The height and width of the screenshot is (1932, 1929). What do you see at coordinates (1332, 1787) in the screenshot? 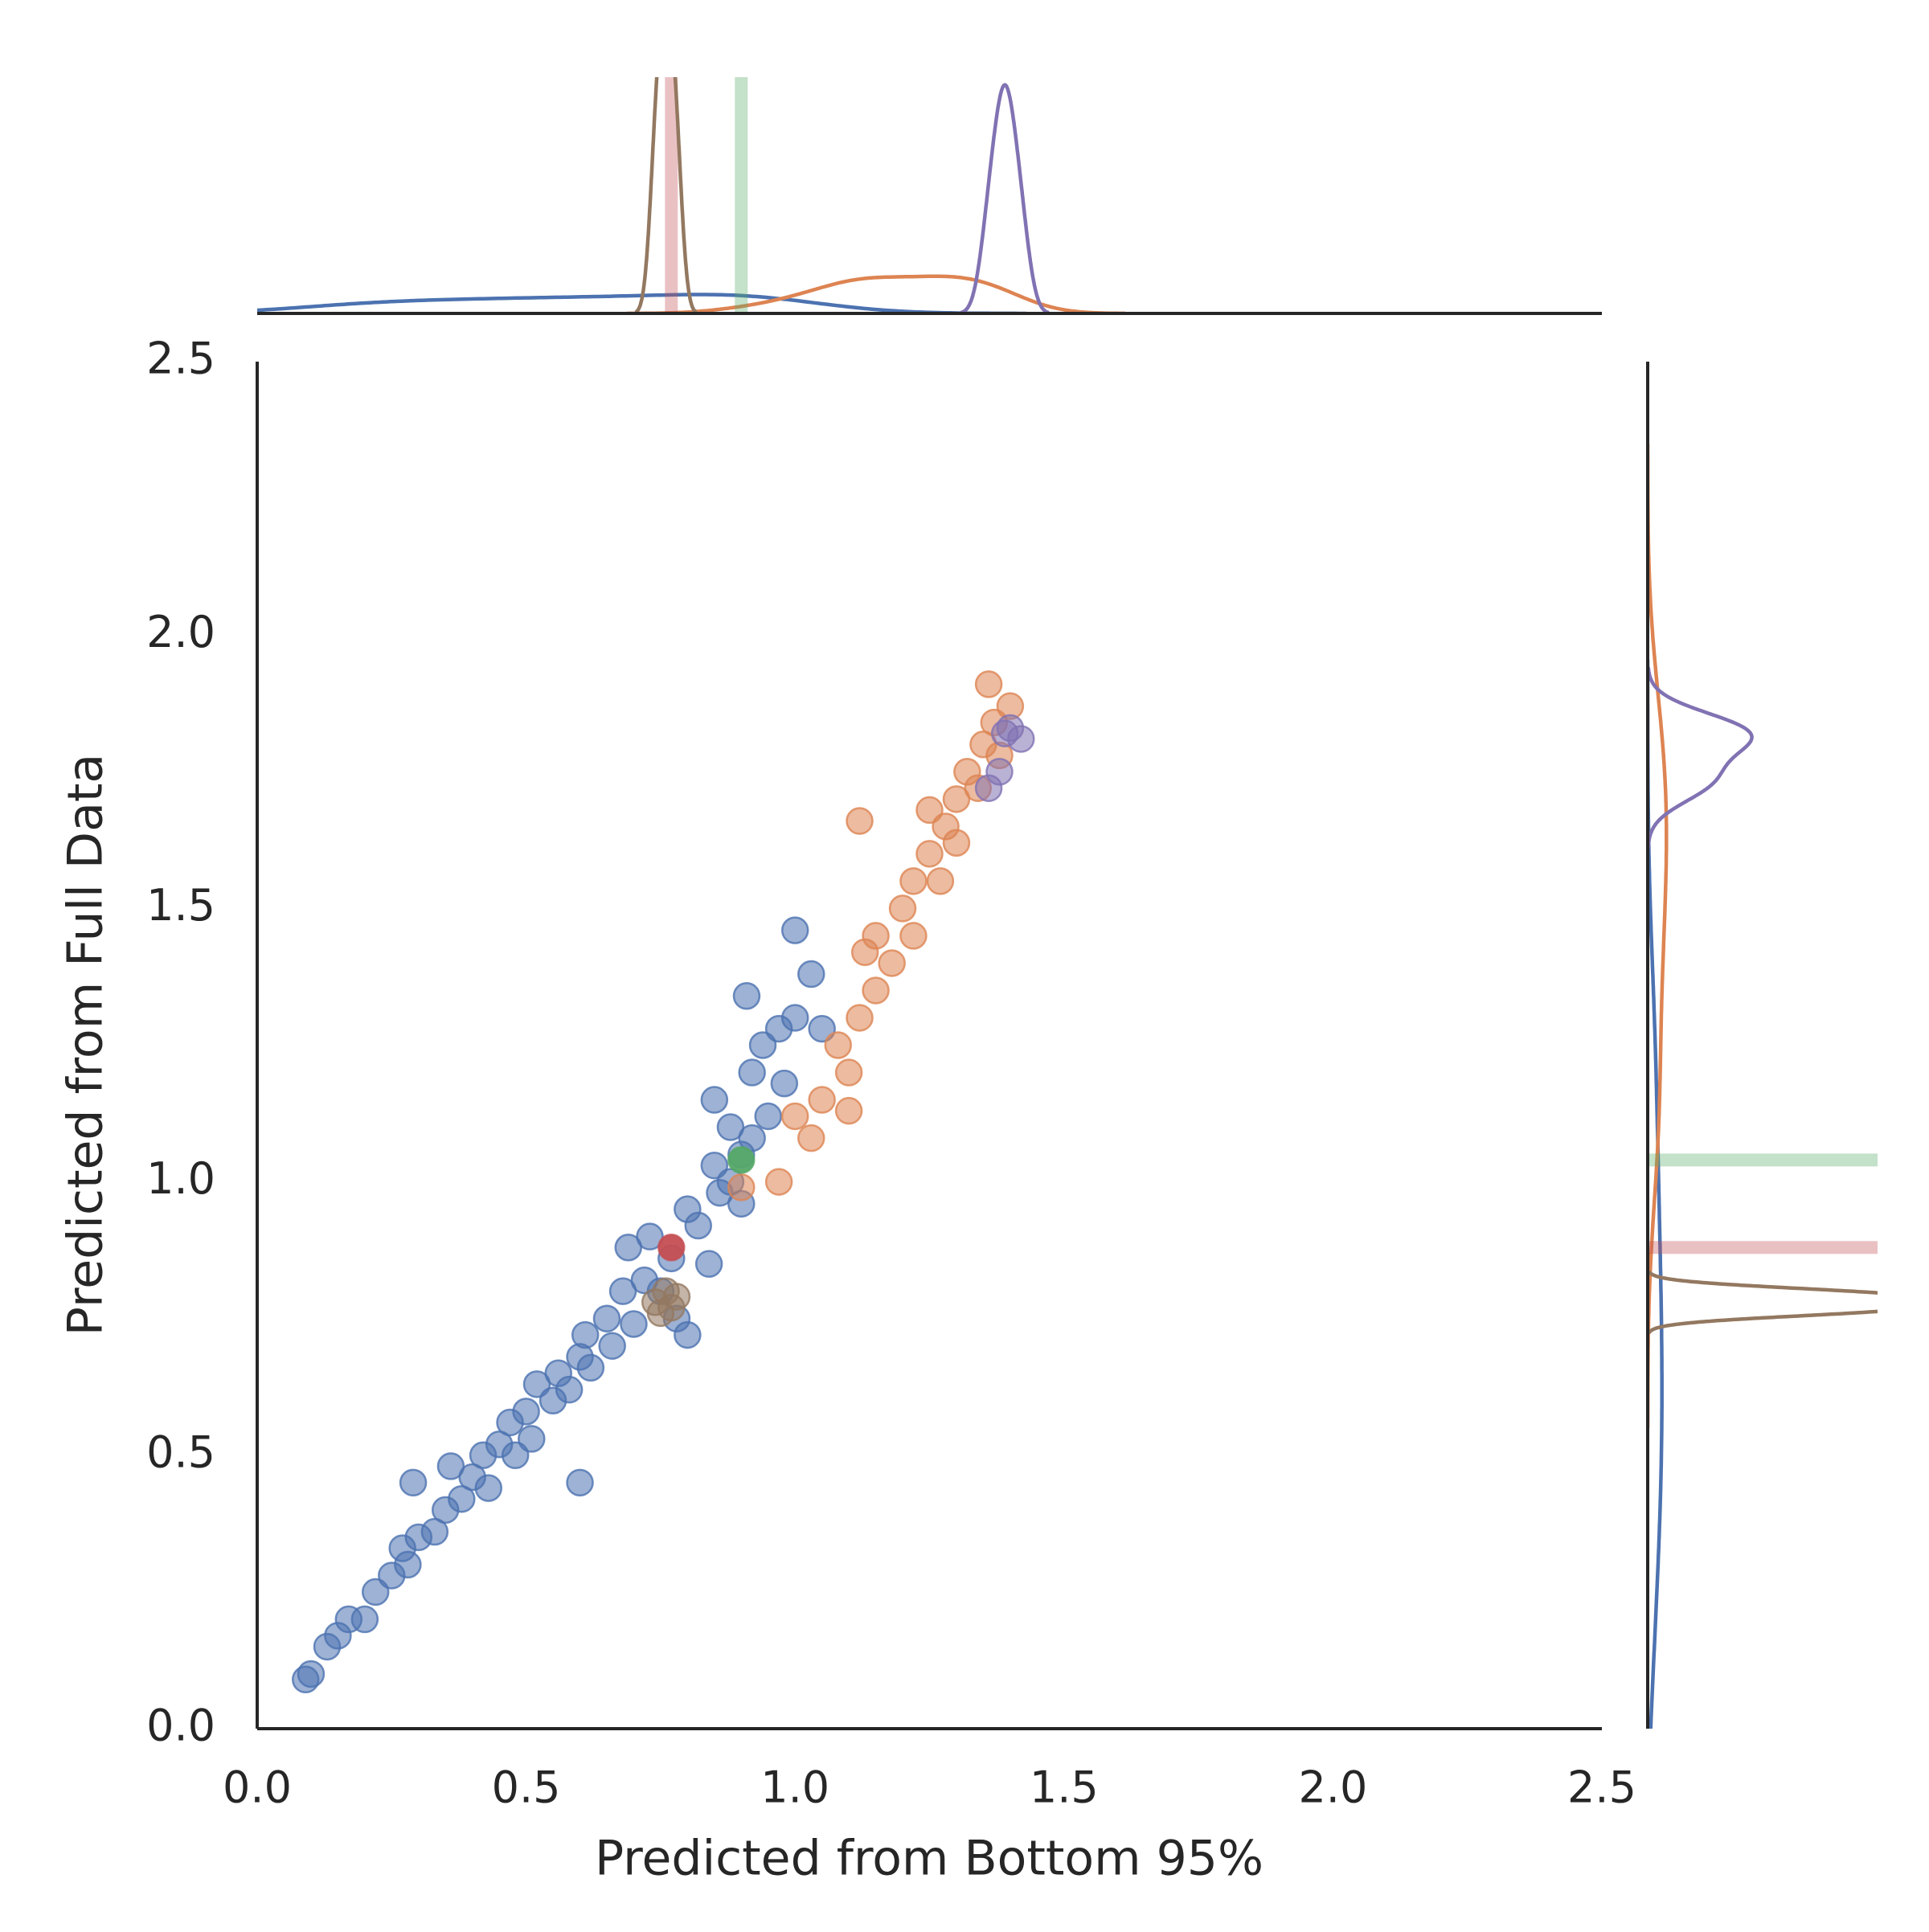
I see `x-tick-label: 2.0` at bounding box center [1332, 1787].